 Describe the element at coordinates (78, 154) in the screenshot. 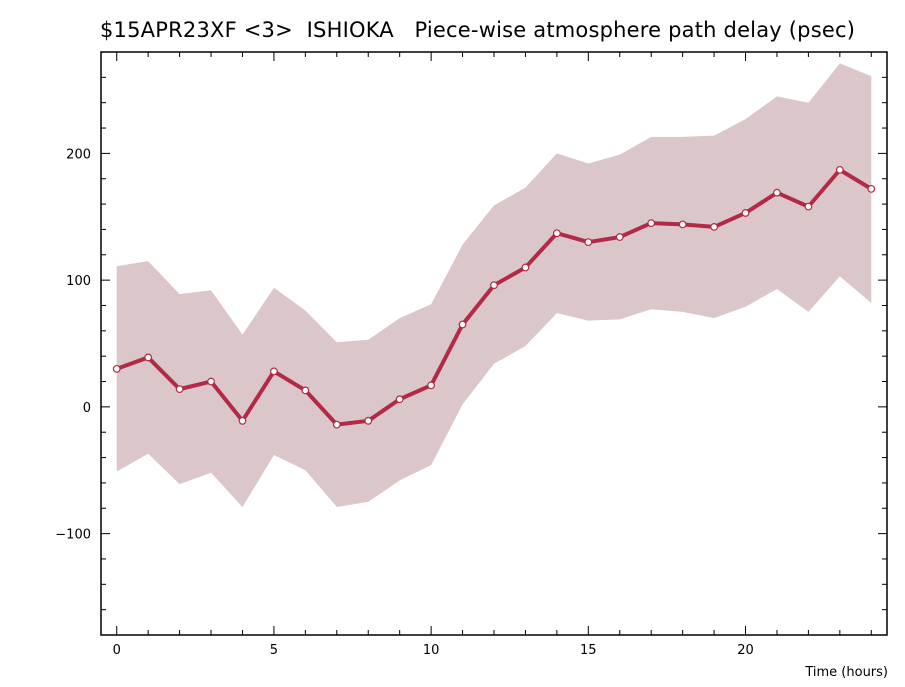

I see `y-tick-label: 200` at that location.